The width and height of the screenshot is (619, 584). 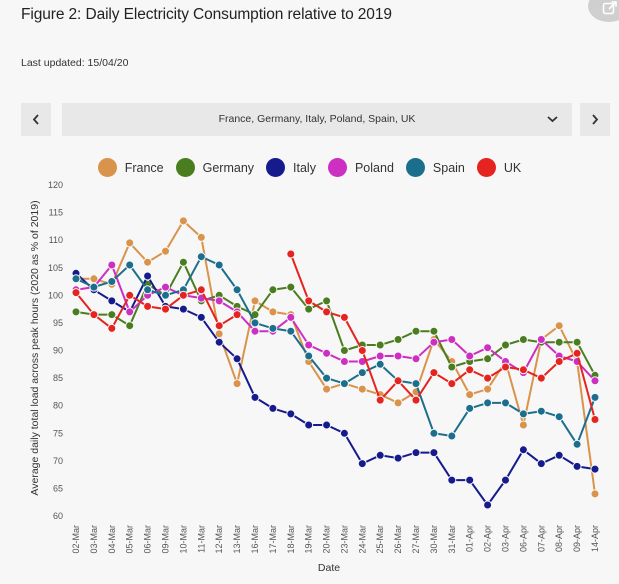 What do you see at coordinates (360, 167) in the screenshot?
I see `legend-item-poland: Poland` at bounding box center [360, 167].